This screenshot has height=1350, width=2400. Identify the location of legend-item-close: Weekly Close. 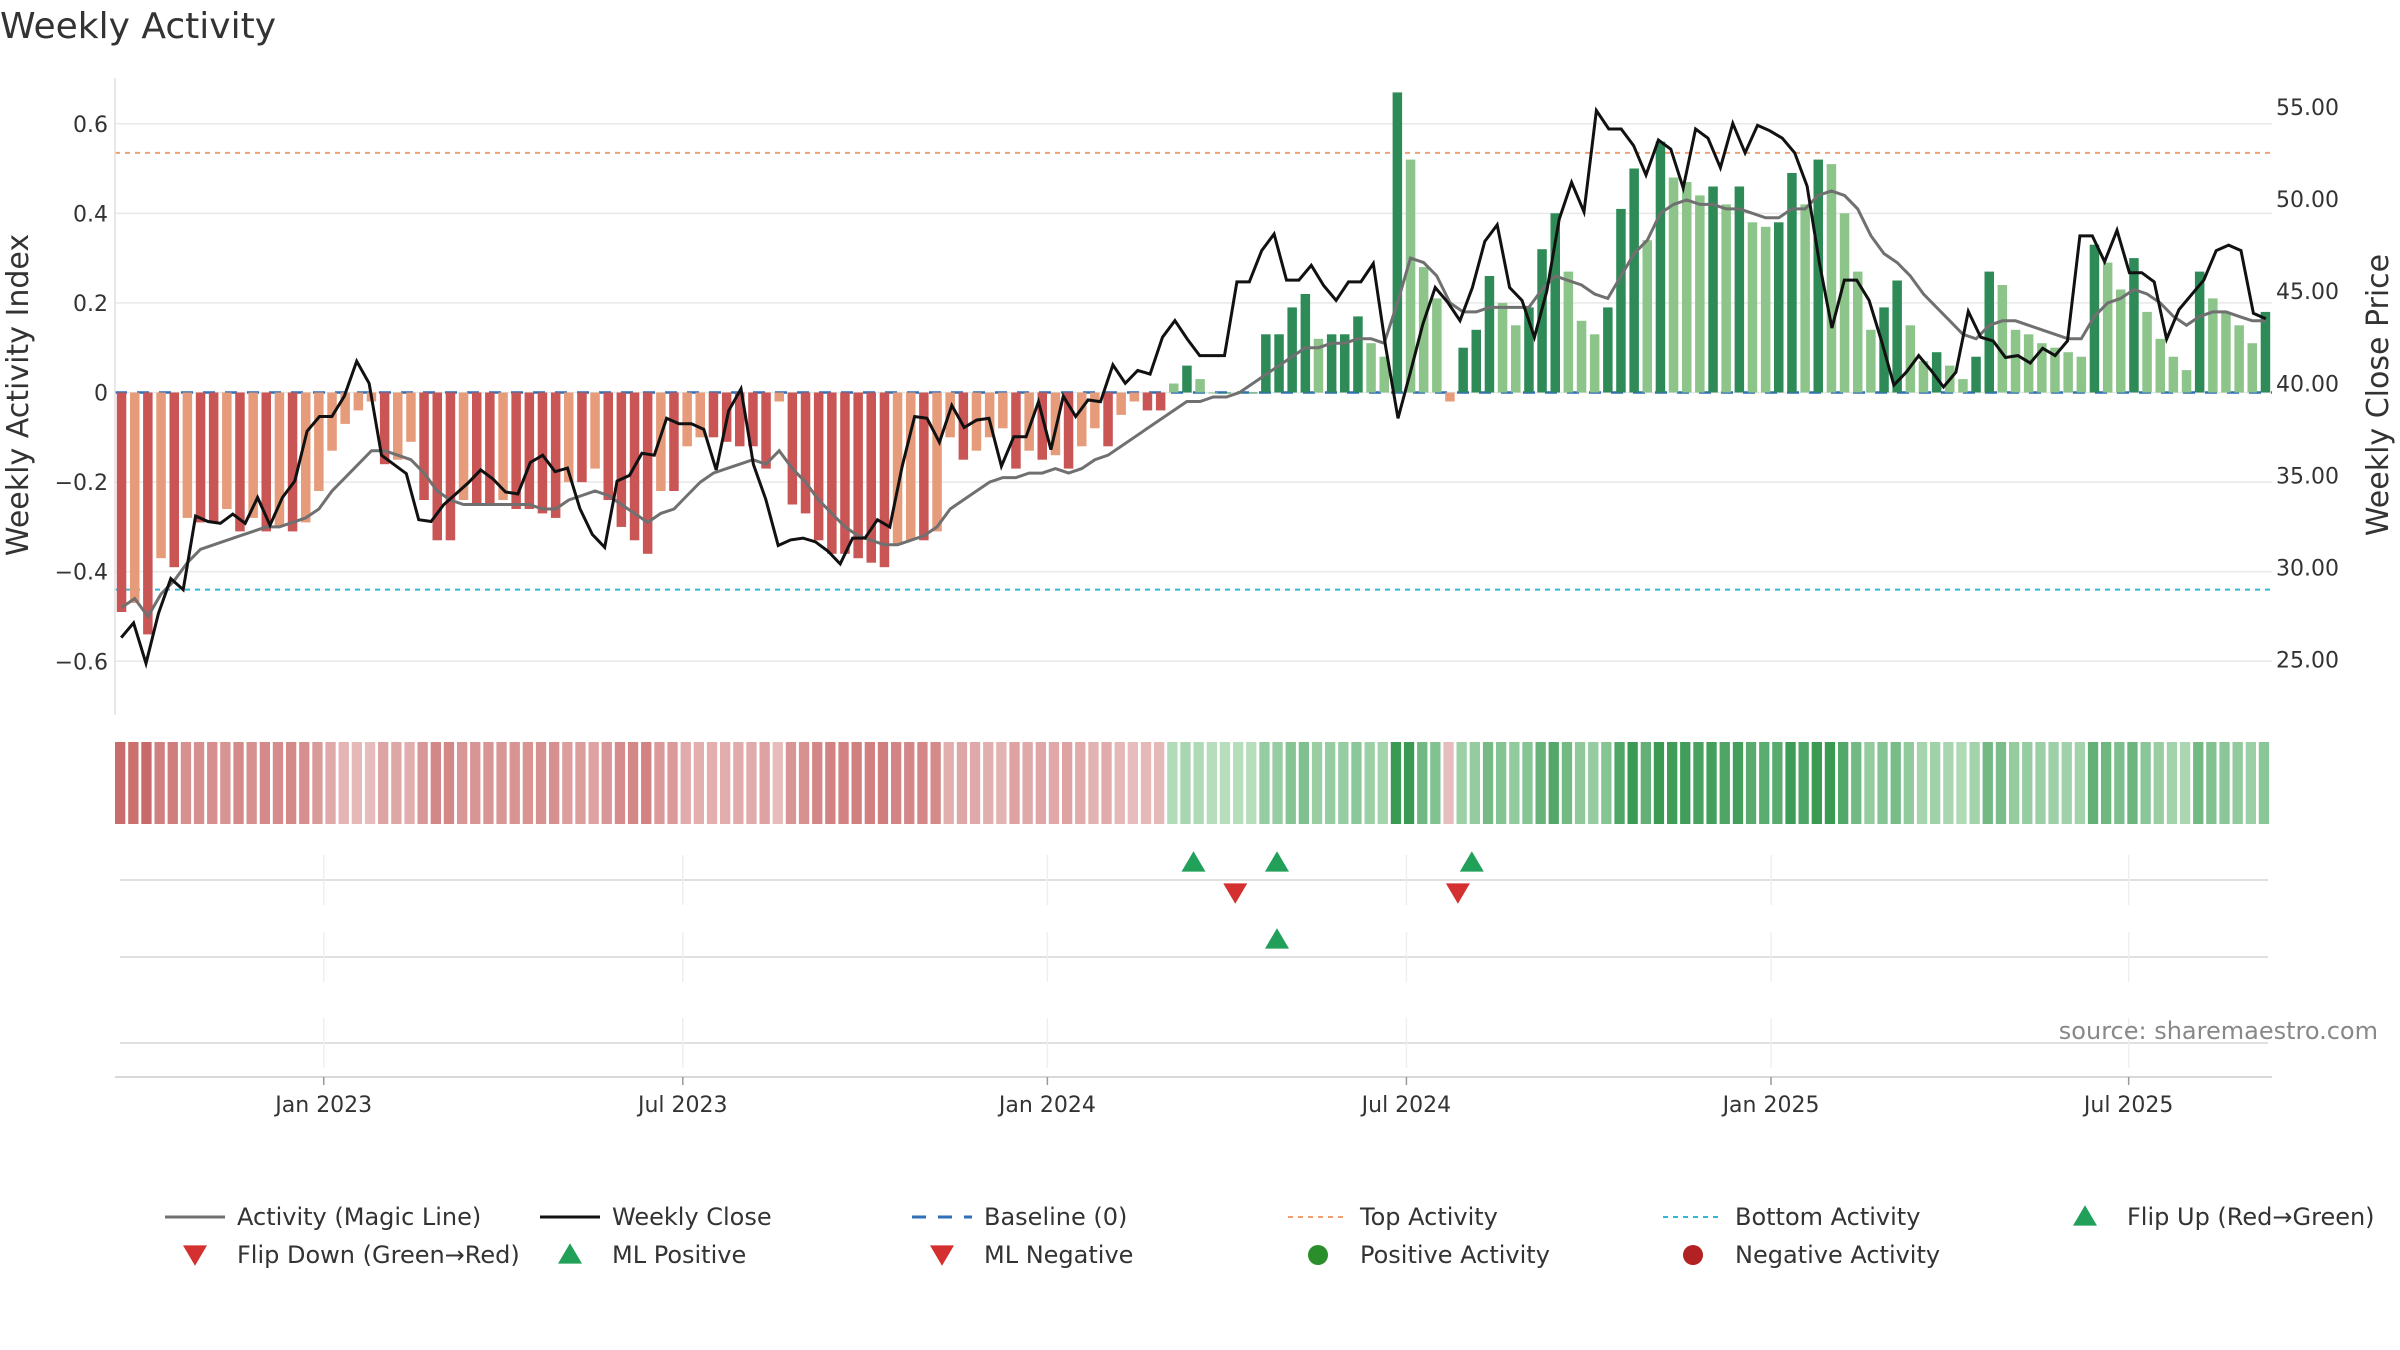
(656, 1217).